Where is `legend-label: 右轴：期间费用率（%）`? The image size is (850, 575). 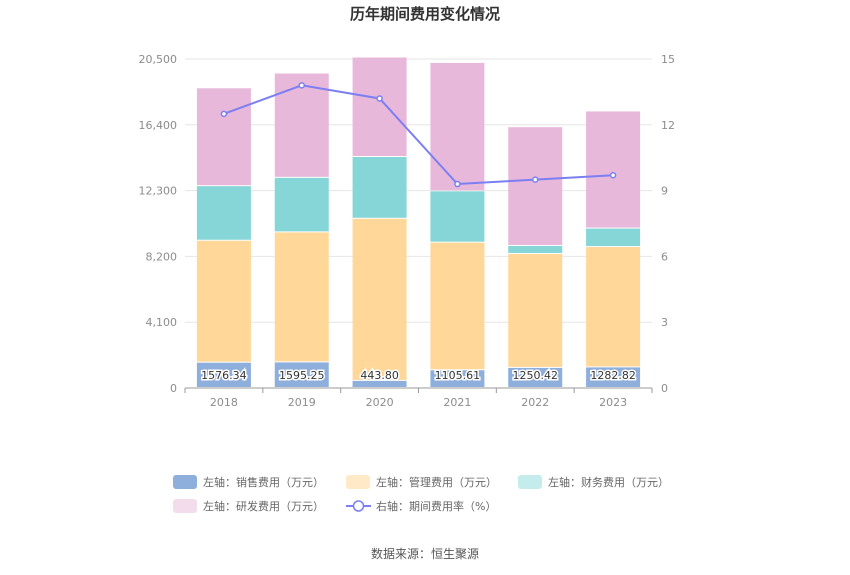
legend-label: 右轴：期间费用率（%） is located at coordinates (436, 506).